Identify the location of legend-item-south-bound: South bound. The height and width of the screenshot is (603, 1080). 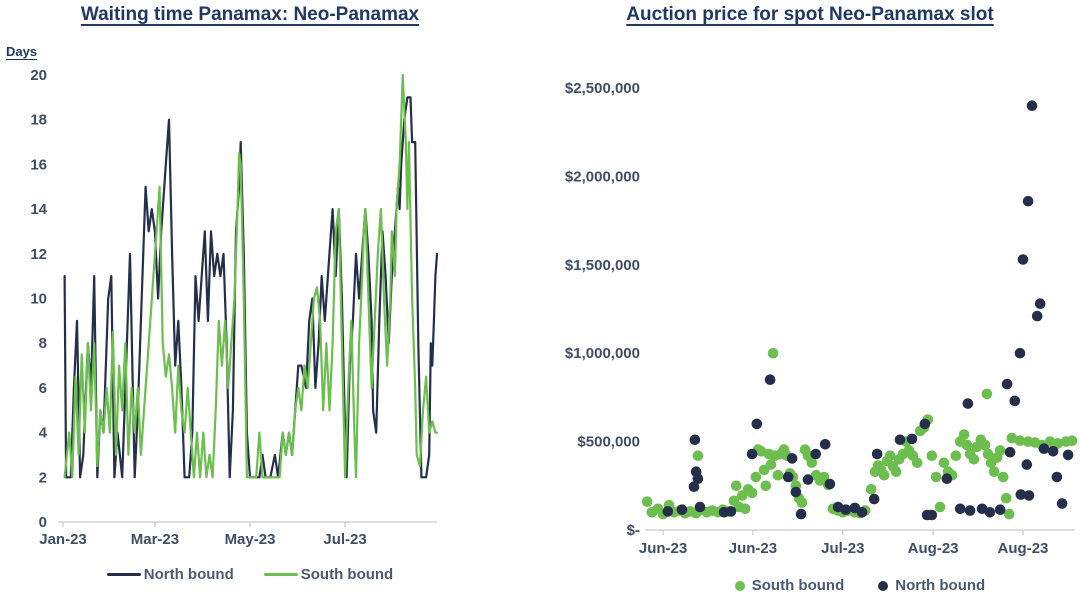
(328, 574).